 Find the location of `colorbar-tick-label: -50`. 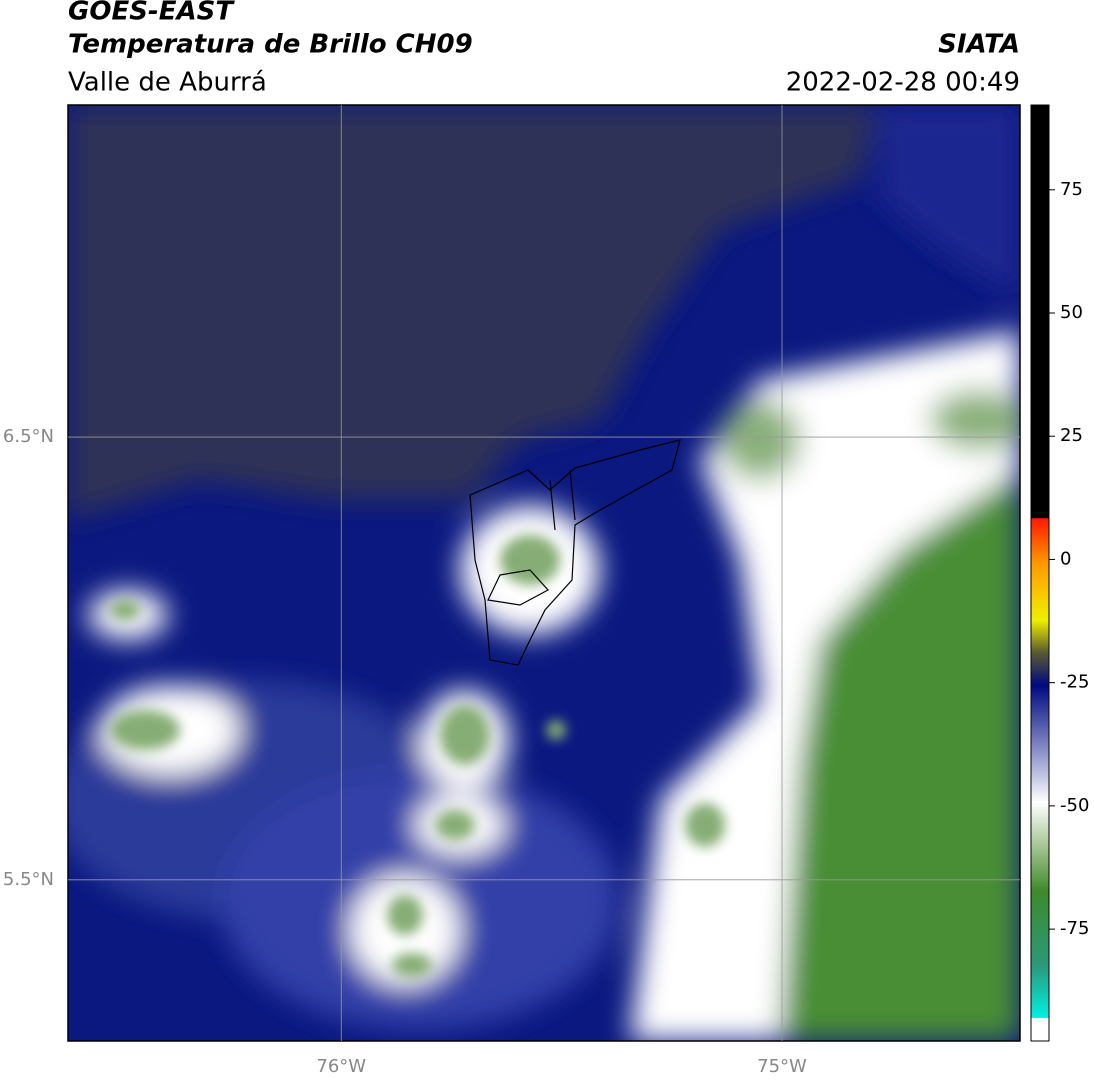

colorbar-tick-label: -50 is located at coordinates (1074, 805).